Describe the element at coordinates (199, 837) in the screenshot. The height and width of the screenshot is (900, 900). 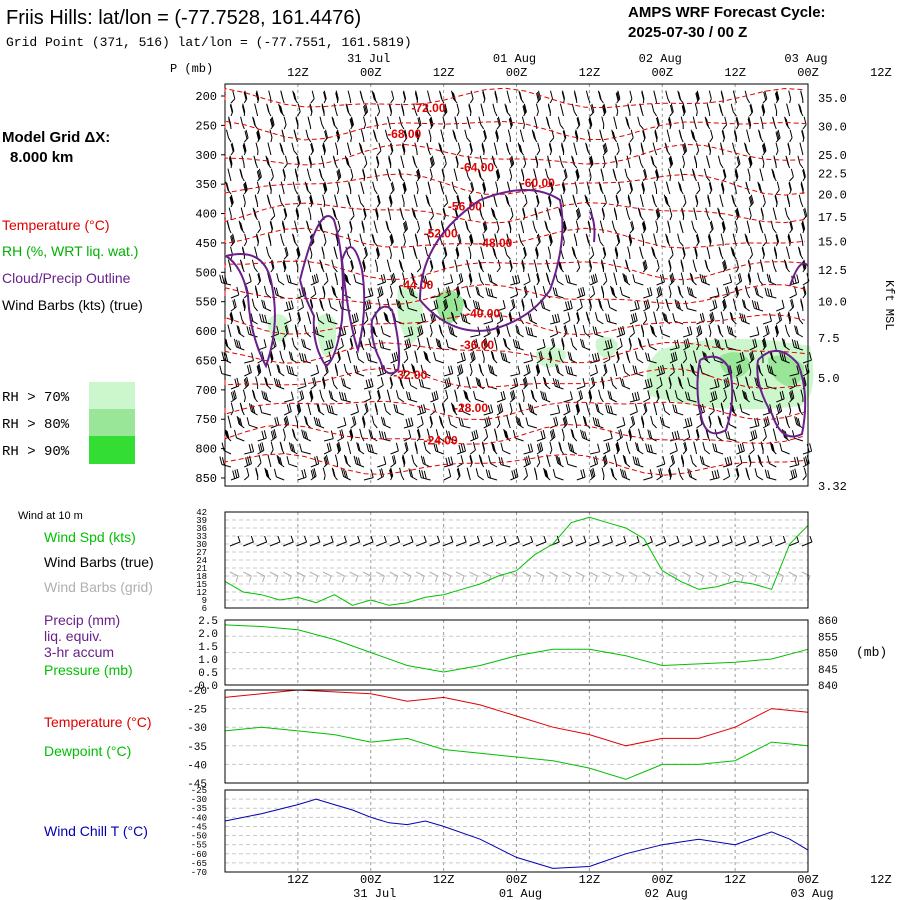
I see `windchill-tick-label: -50` at that location.